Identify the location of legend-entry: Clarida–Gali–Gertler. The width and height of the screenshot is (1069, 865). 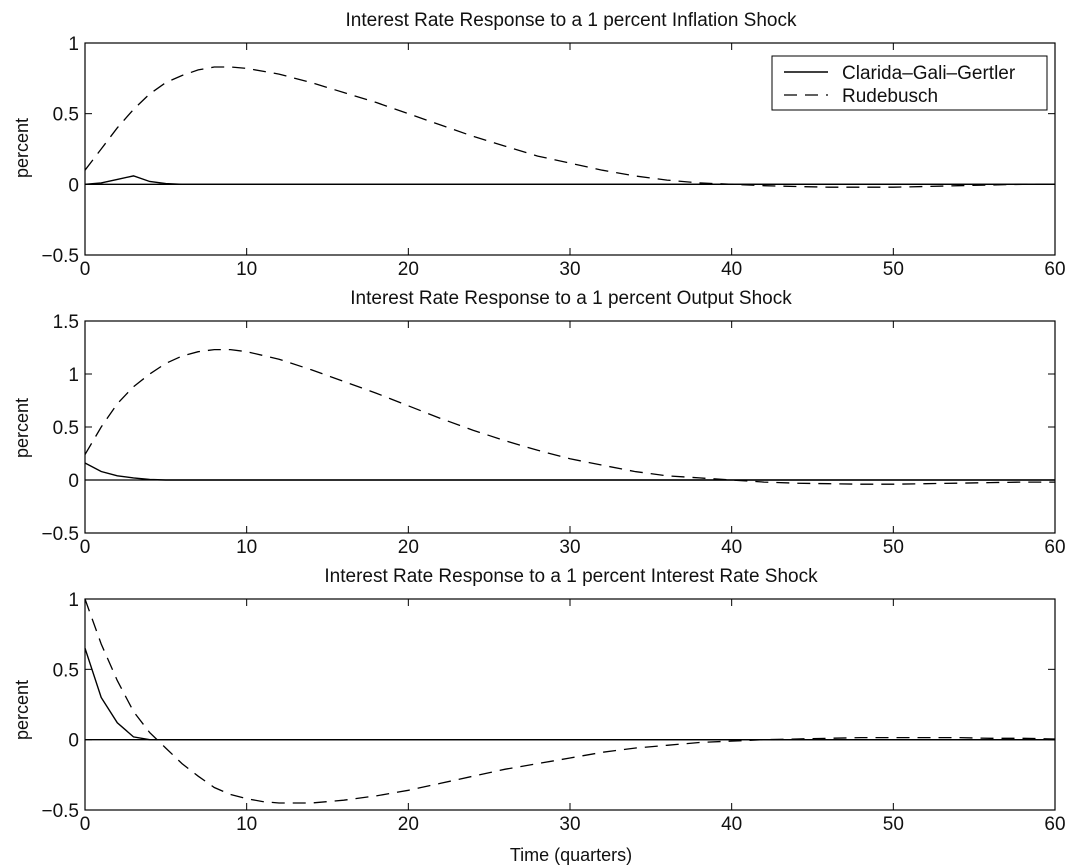
(929, 73).